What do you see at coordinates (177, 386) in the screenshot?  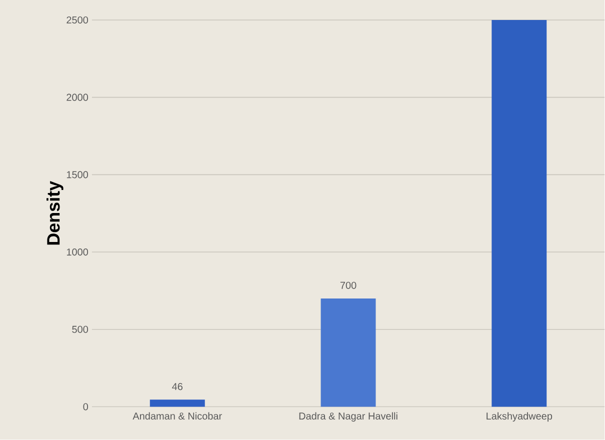 I see `data-label: 46` at bounding box center [177, 386].